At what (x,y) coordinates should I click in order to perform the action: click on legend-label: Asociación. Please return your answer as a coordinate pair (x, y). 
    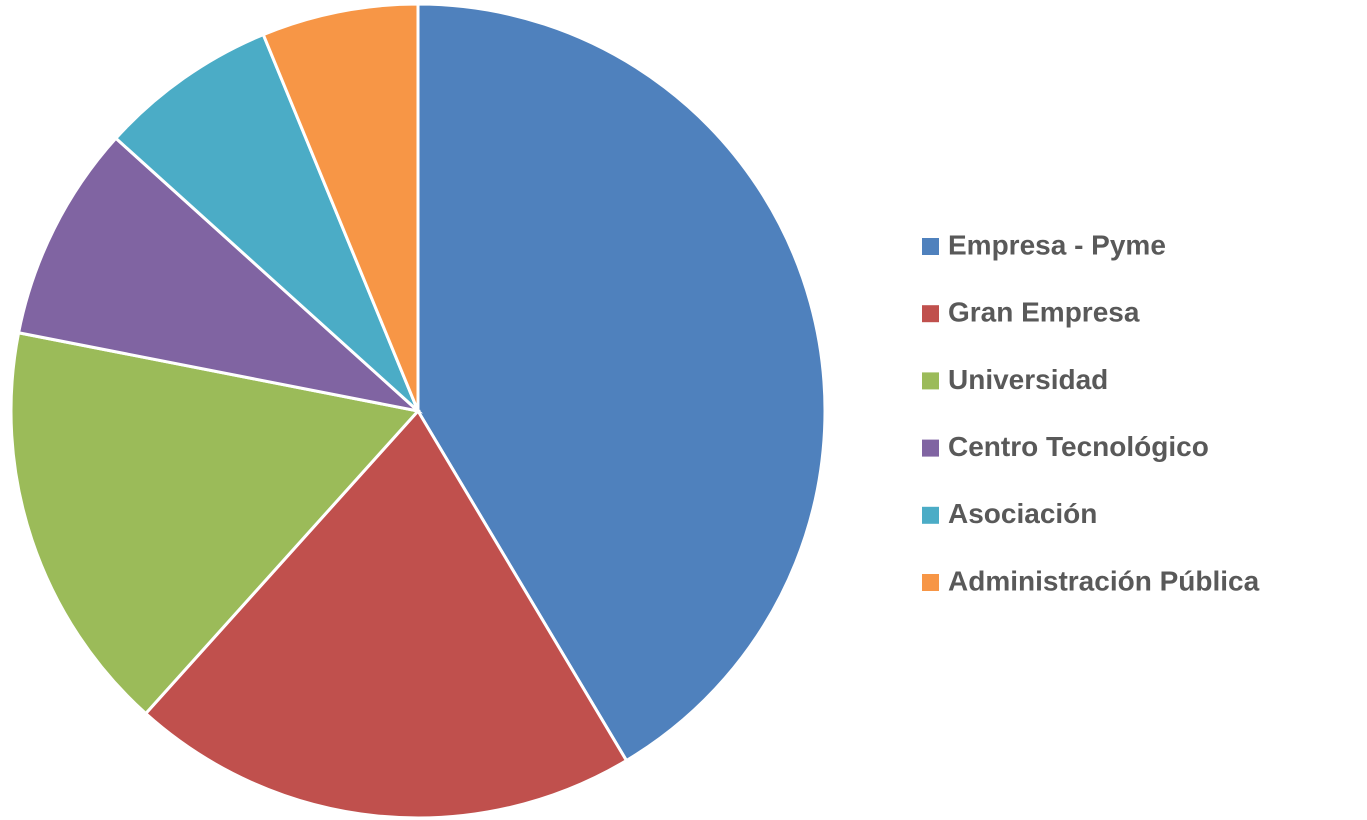
    Looking at the image, I should click on (1022, 513).